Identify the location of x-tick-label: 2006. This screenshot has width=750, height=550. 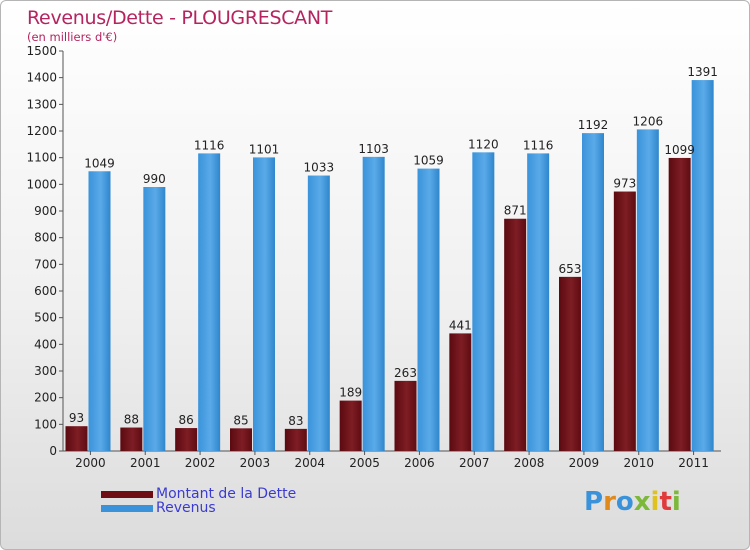
(419, 463).